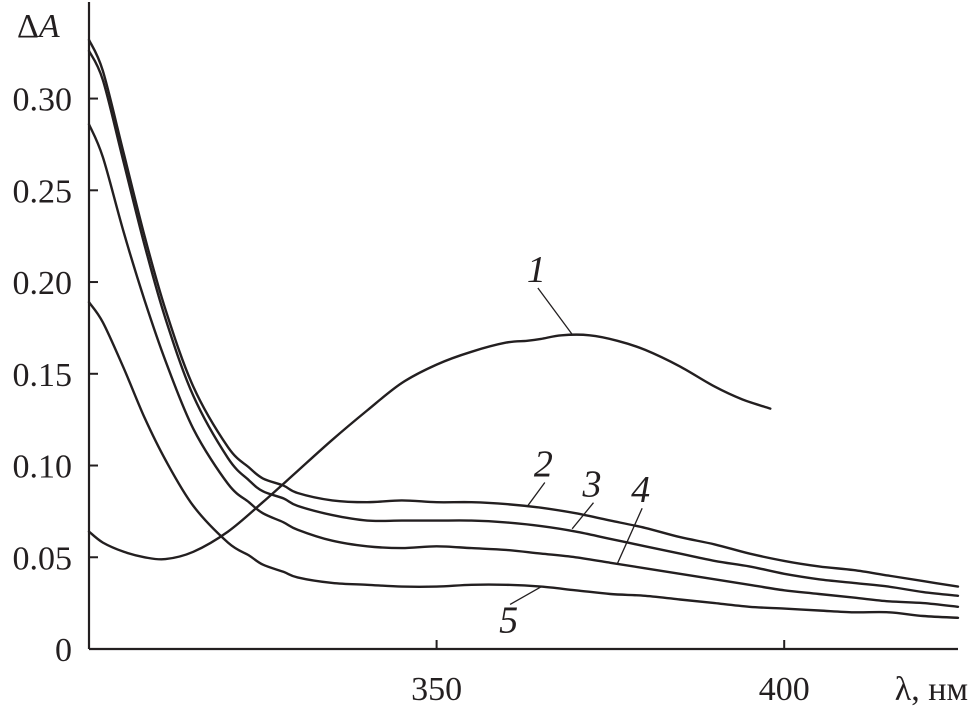 The height and width of the screenshot is (714, 972). What do you see at coordinates (43, 191) in the screenshot?
I see `y-tick-label: 0.25` at bounding box center [43, 191].